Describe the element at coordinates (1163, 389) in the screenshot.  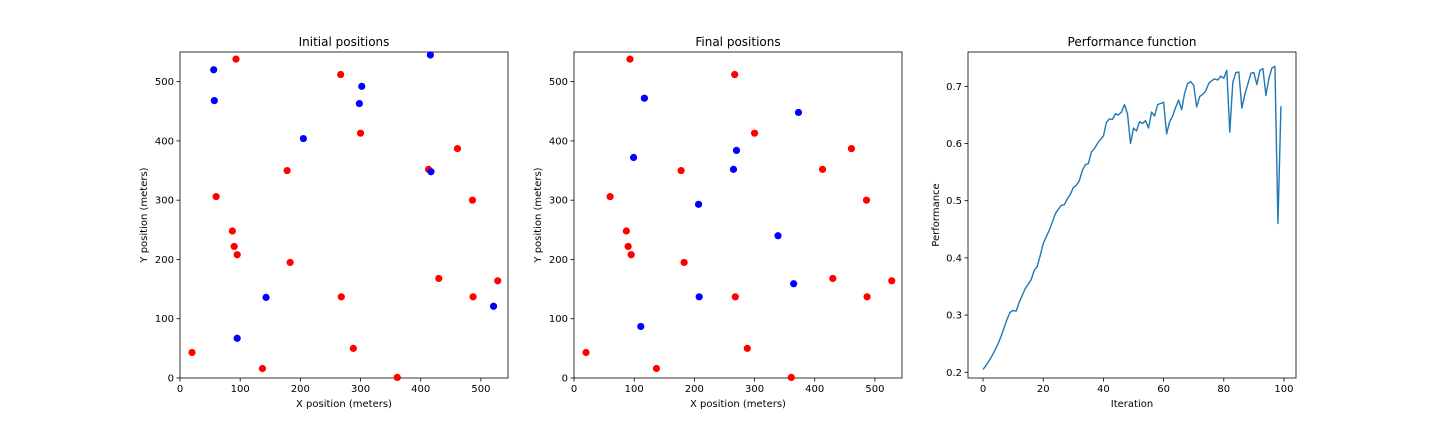
I see `x-tick-label: 60` at that location.